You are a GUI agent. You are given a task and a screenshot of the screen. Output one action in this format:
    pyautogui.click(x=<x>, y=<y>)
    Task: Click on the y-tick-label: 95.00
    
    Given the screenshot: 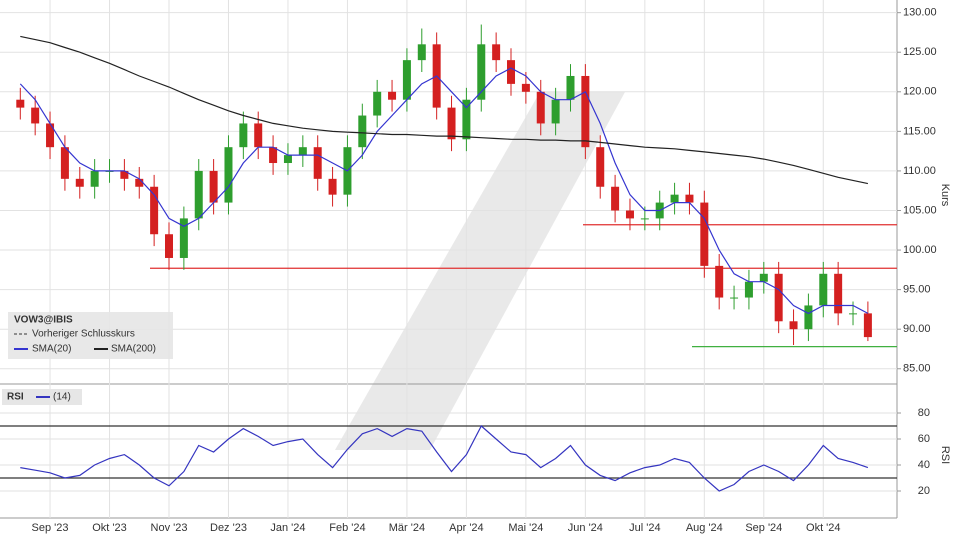 What is the action you would take?
    pyautogui.click(x=917, y=290)
    